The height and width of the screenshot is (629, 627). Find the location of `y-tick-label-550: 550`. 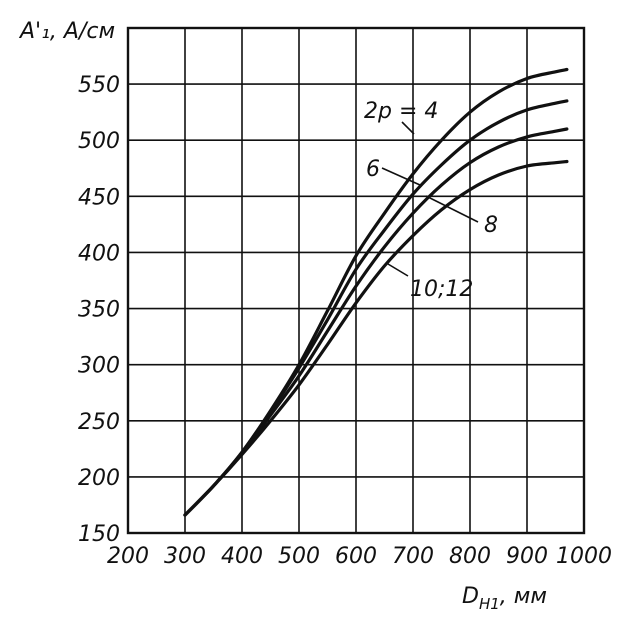

y-tick-label-550: 550 is located at coordinates (99, 85).